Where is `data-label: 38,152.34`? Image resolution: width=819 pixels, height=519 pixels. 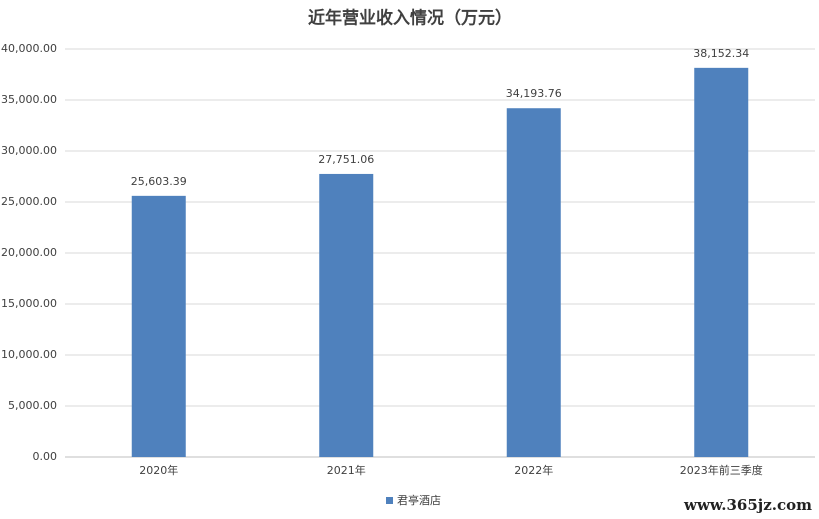
data-label: 38,152.34 is located at coordinates (721, 53).